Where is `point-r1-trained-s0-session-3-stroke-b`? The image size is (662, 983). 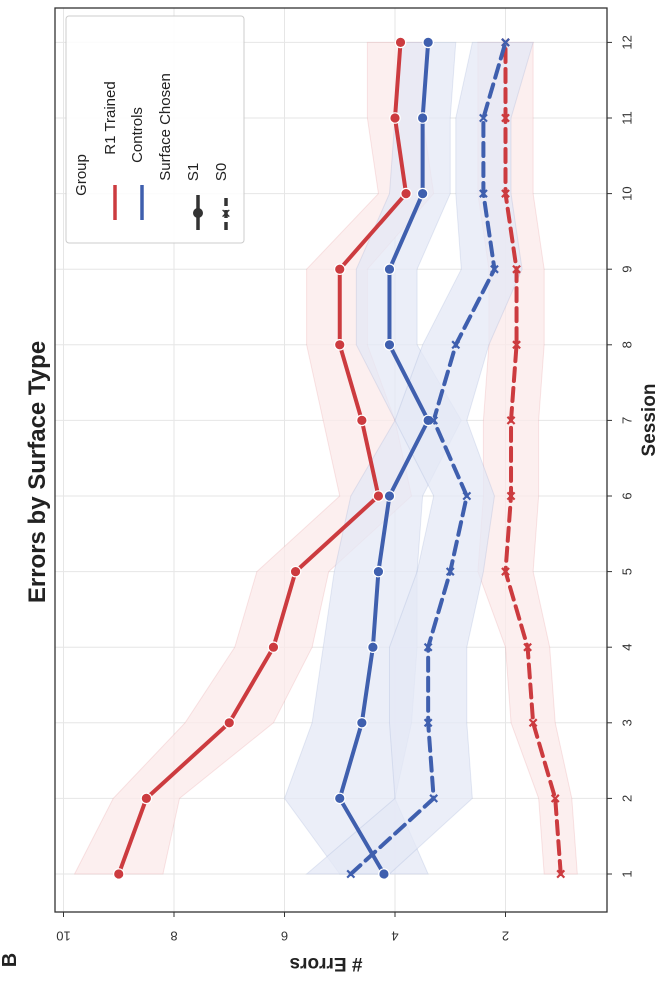 point-r1-trained-s0-session-3-stroke-b is located at coordinates (533, 723).